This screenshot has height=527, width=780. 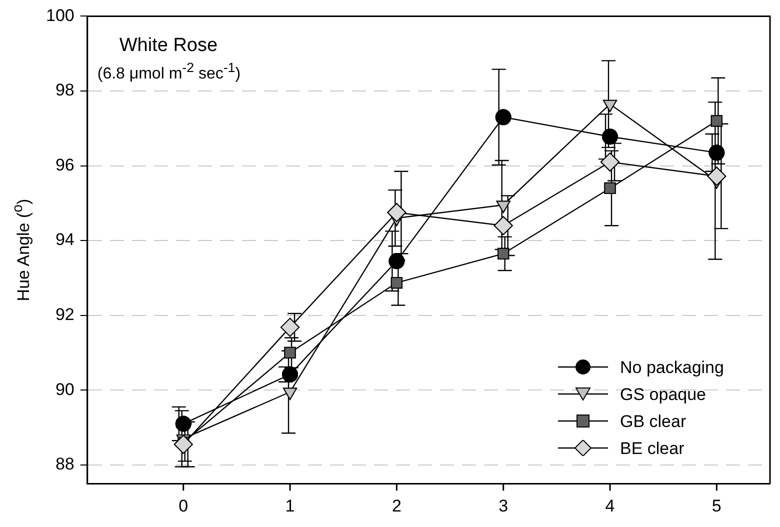 What do you see at coordinates (663, 395) in the screenshot?
I see `legend-label: GS opaque` at bounding box center [663, 395].